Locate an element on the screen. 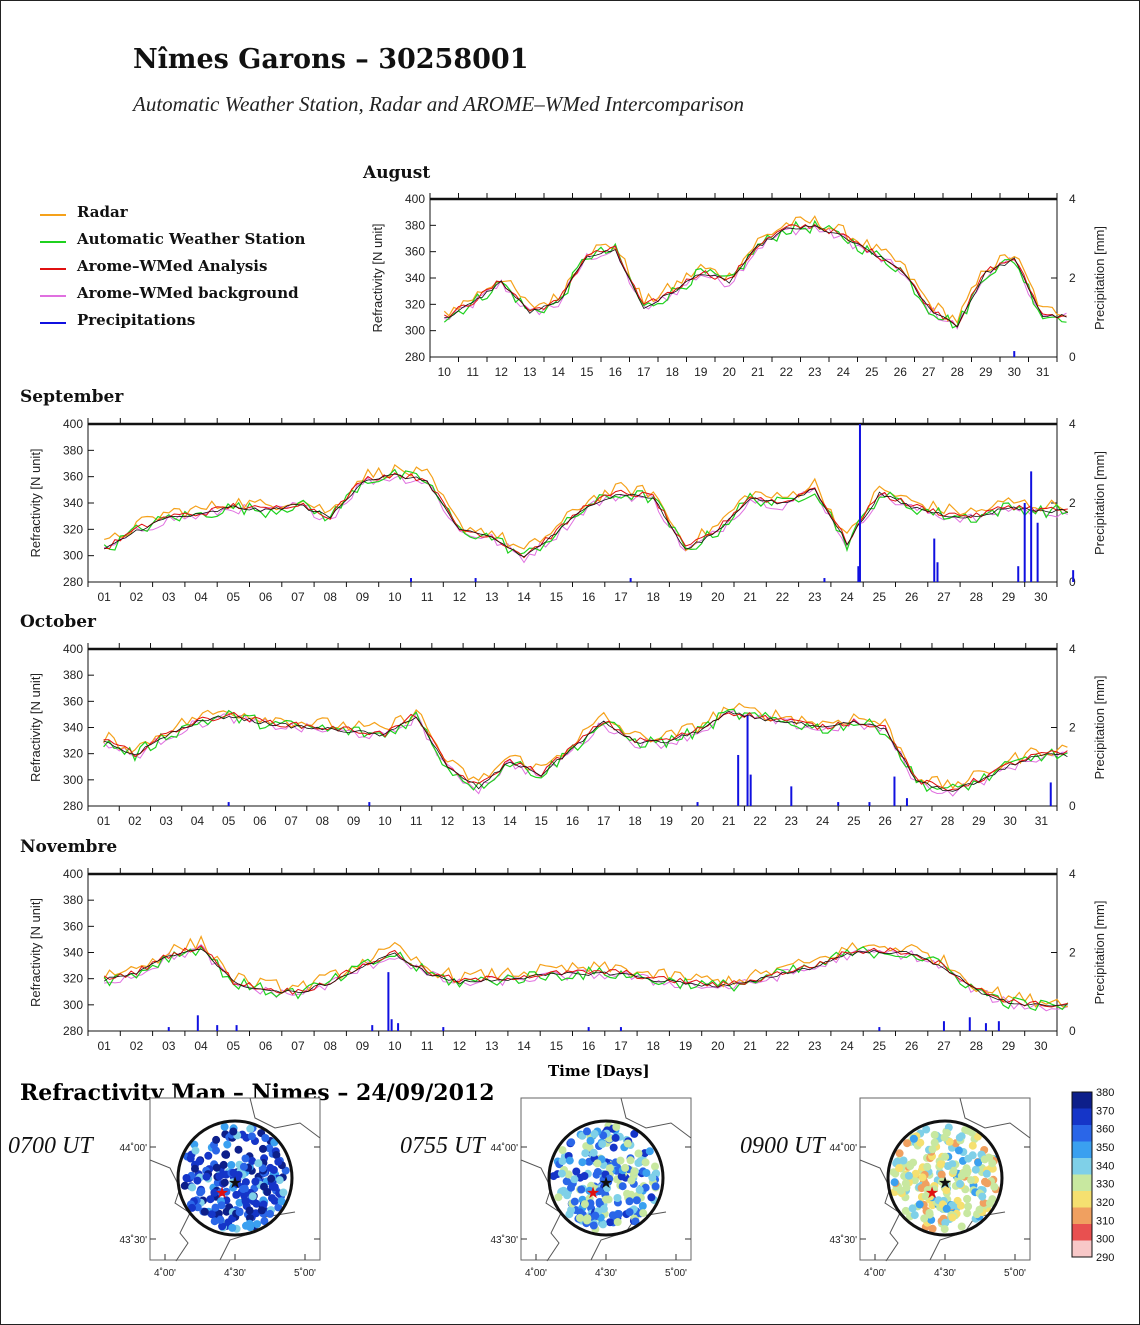 This screenshot has width=1140, height=1325. colorbar-tick-label: 370 is located at coordinates (1105, 1111).